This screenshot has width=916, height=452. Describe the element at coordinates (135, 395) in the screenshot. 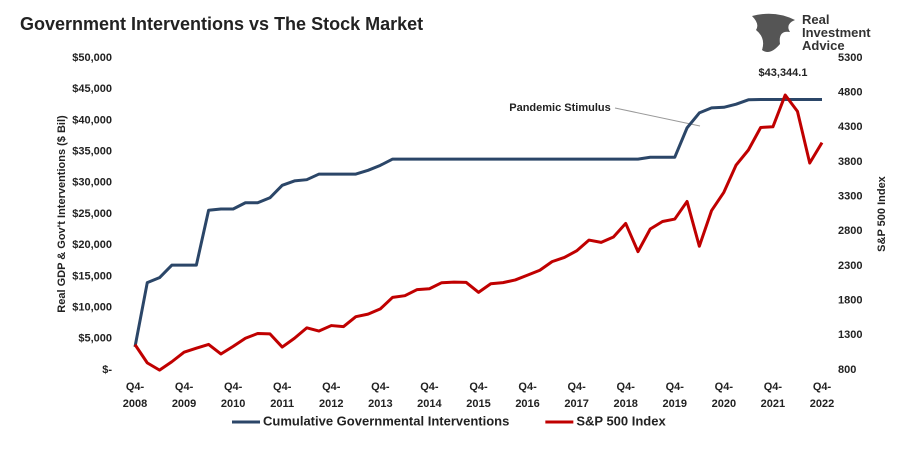

I see `x-tick-label: Q4- 2008` at that location.